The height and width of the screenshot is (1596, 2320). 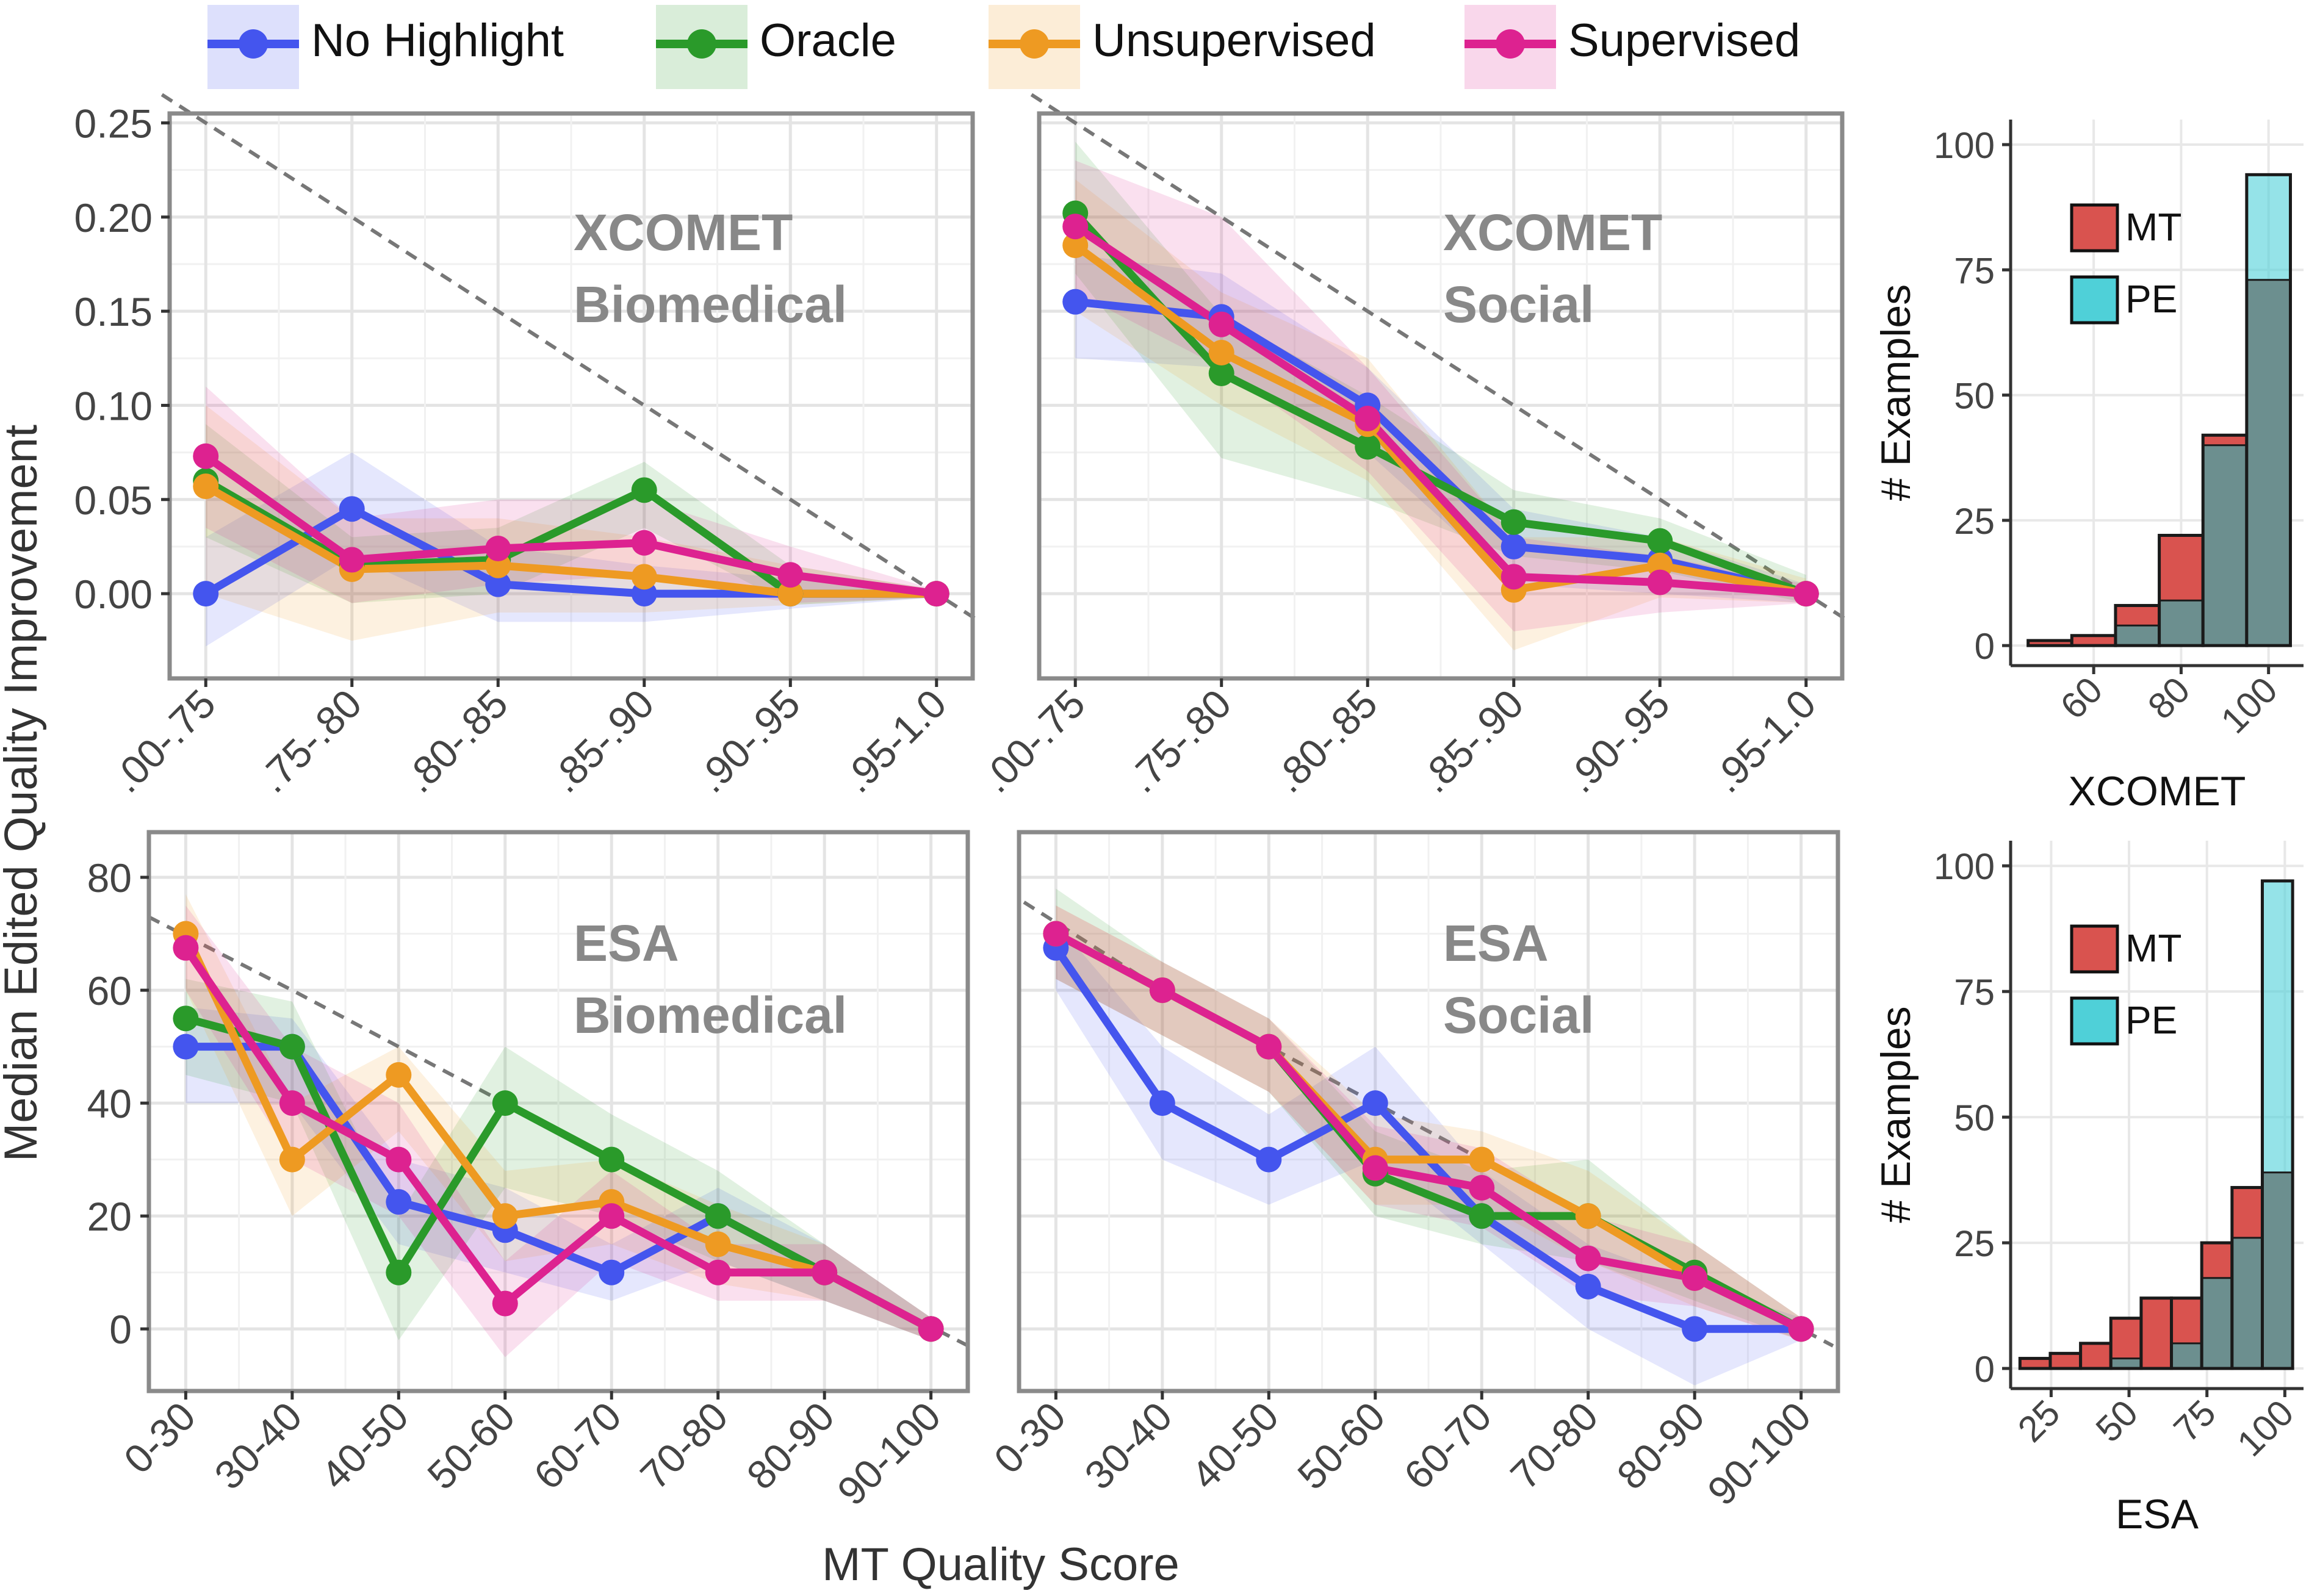 What do you see at coordinates (24, 793) in the screenshot?
I see `y-axis-label: Median Edited Quality Improvement` at bounding box center [24, 793].